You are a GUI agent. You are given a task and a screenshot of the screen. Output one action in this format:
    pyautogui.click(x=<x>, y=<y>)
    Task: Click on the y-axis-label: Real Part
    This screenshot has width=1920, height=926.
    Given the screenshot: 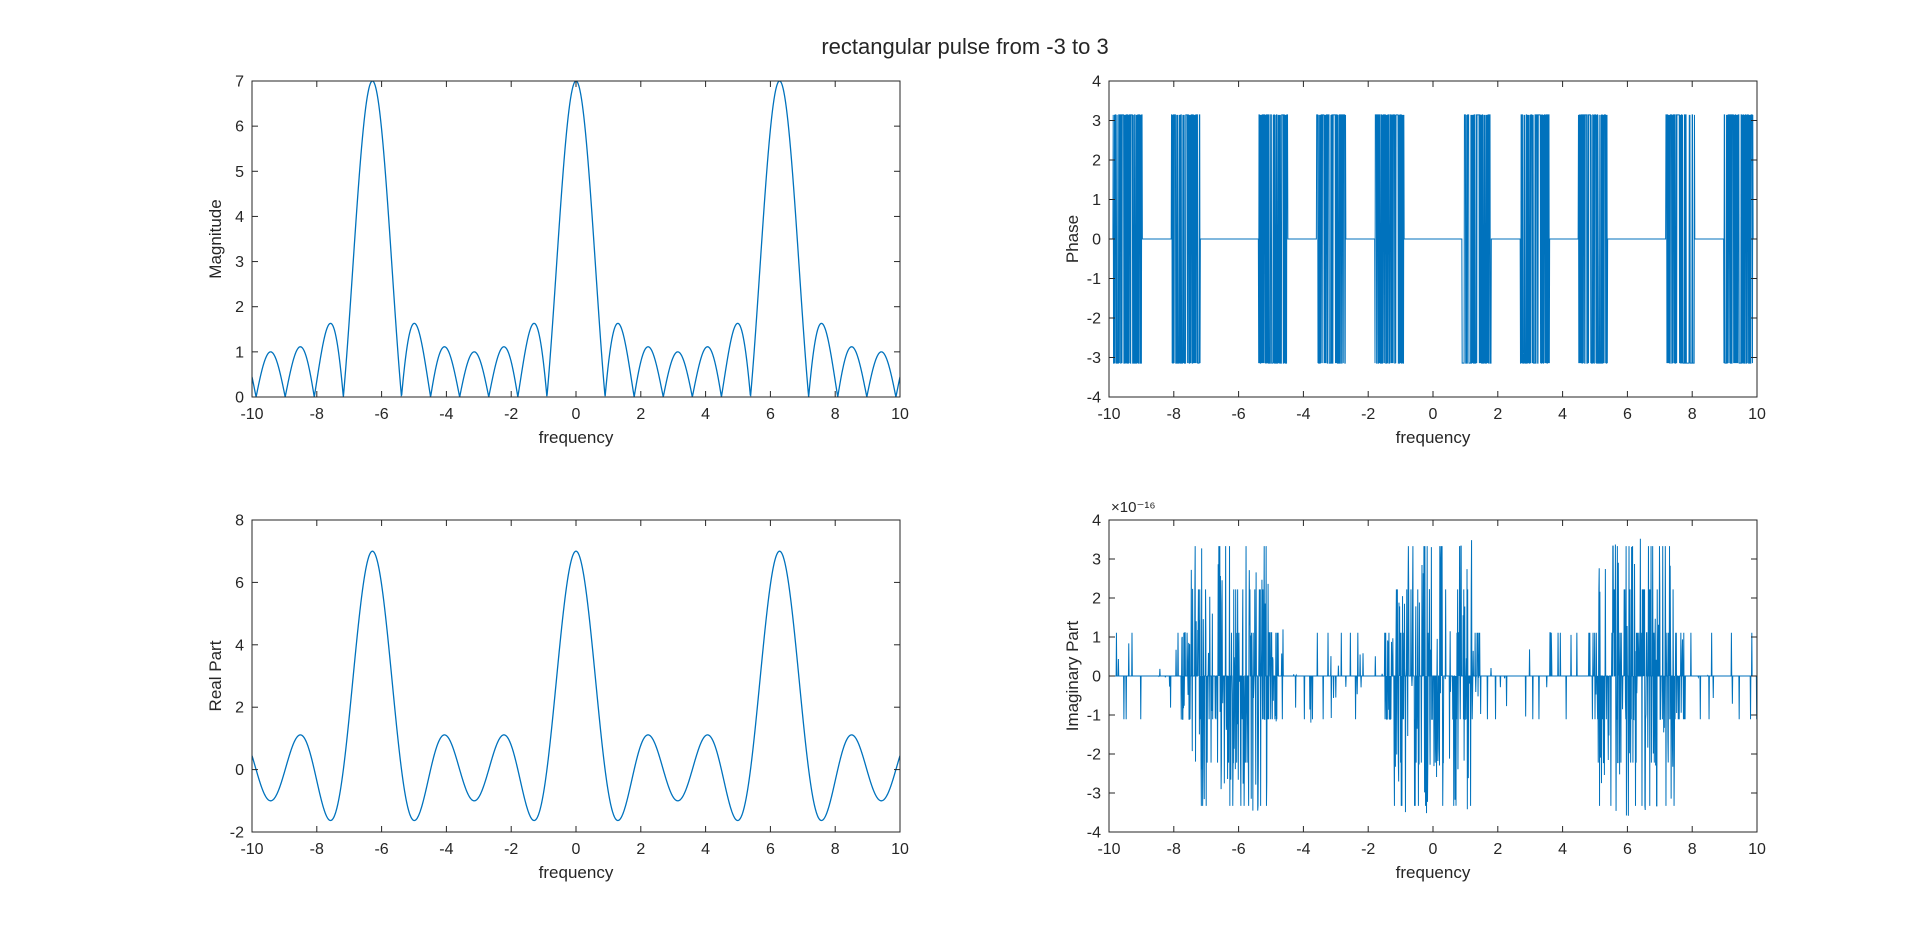 What is the action you would take?
    pyautogui.click(x=215, y=675)
    